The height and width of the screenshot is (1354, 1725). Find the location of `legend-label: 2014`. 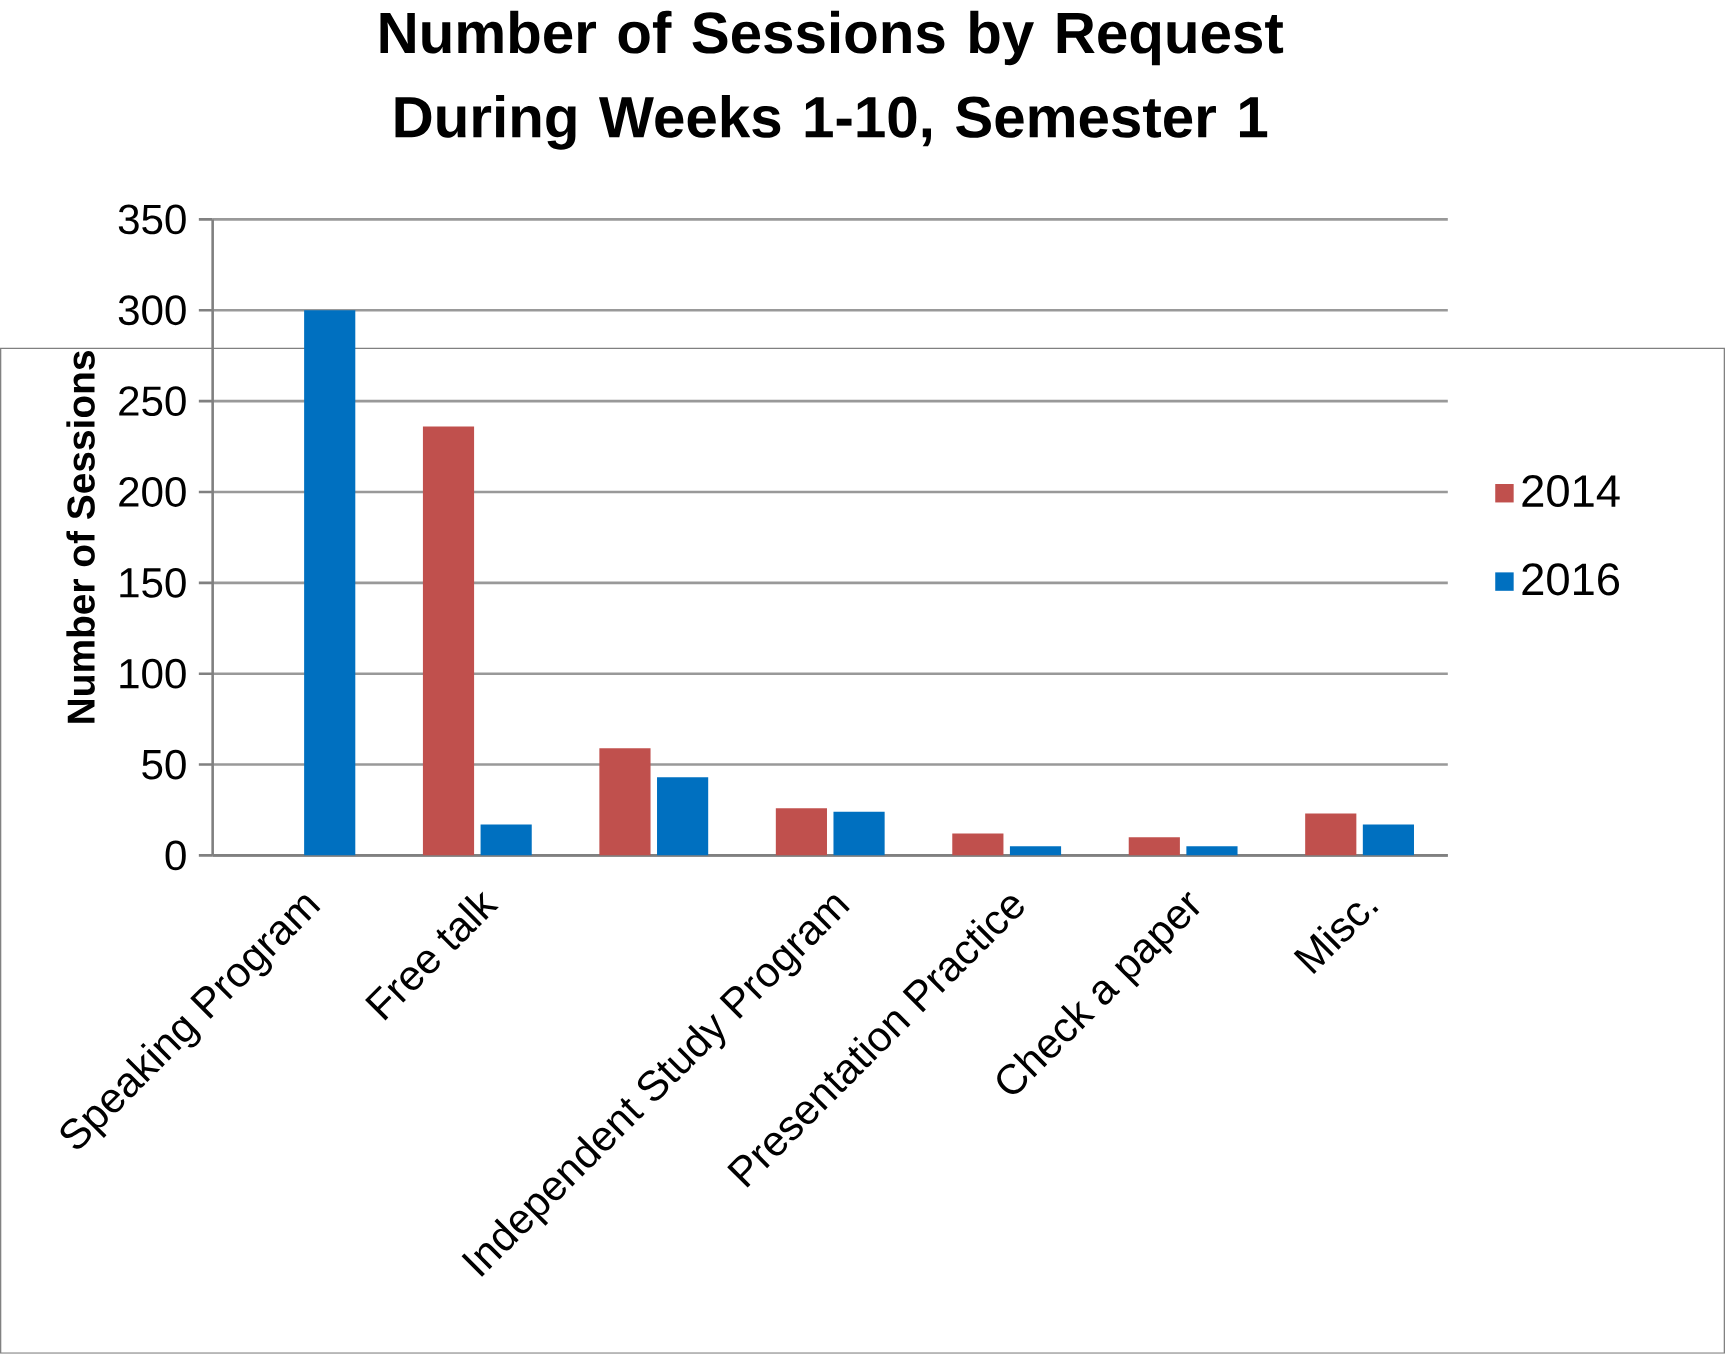

legend-label: 2014 is located at coordinates (1571, 491).